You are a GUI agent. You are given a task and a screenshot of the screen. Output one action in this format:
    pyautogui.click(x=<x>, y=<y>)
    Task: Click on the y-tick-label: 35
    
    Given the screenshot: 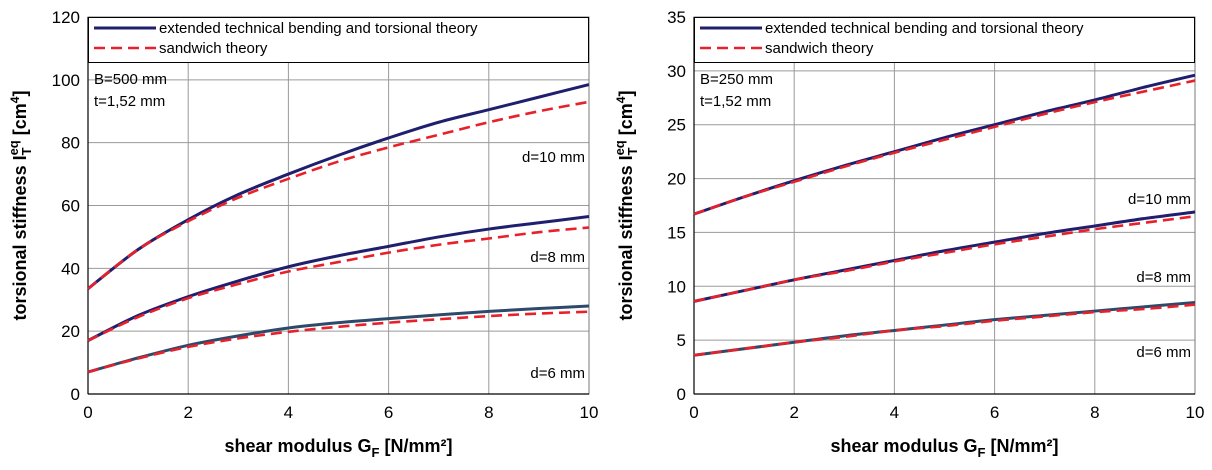 What is the action you would take?
    pyautogui.click(x=676, y=17)
    